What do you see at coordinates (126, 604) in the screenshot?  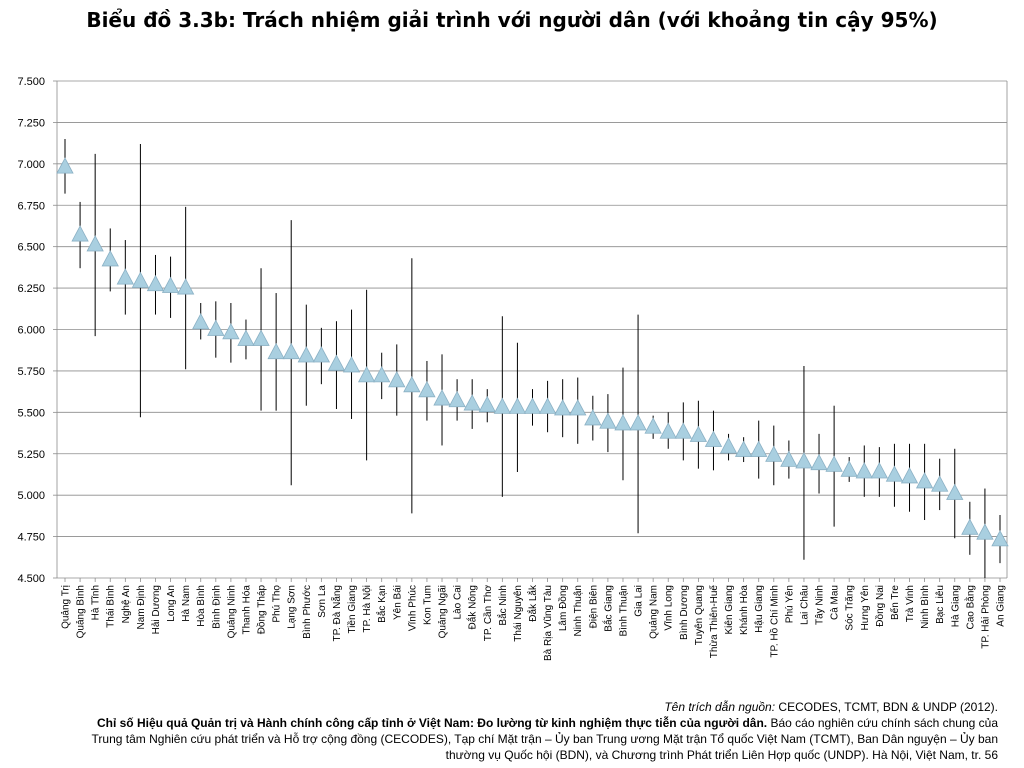 I see `province-label: Nghệ An` at bounding box center [126, 604].